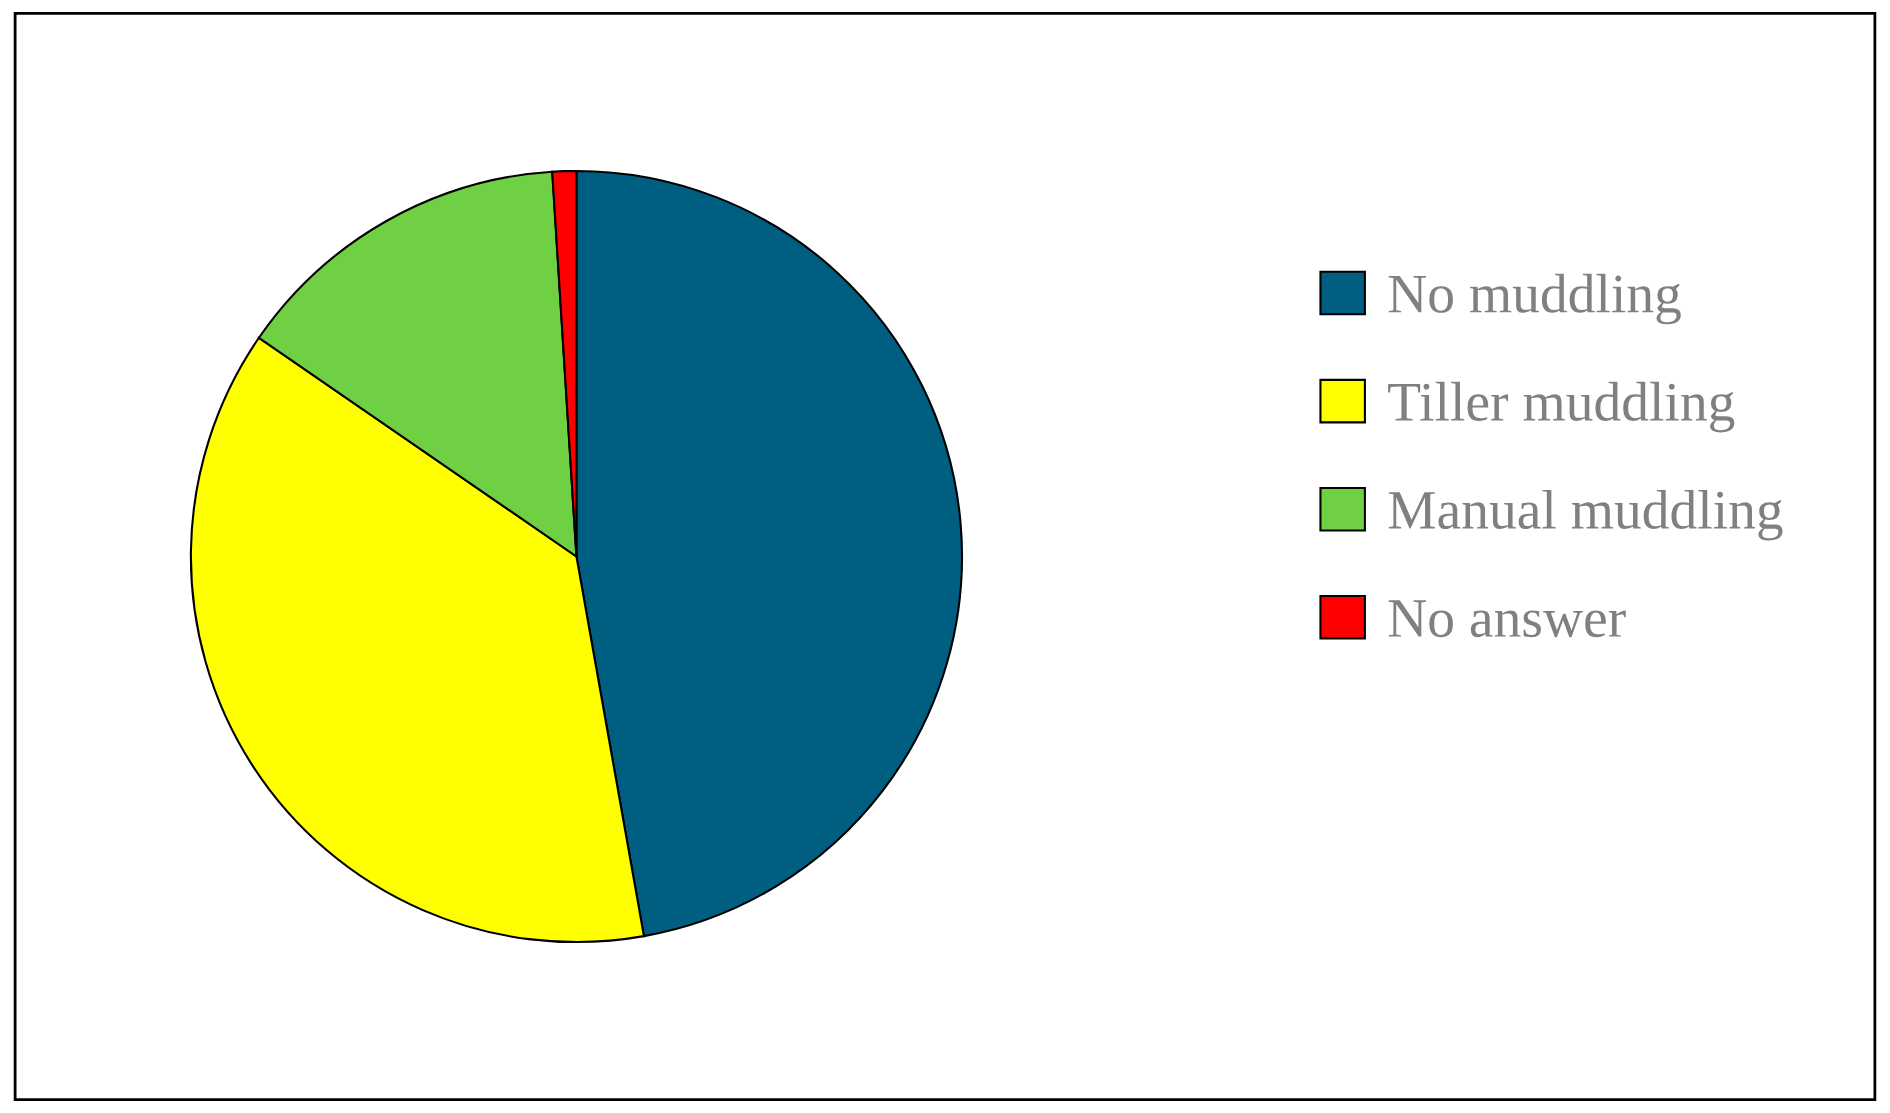  Describe the element at coordinates (1507, 619) in the screenshot. I see `legend-label: No answer` at that location.